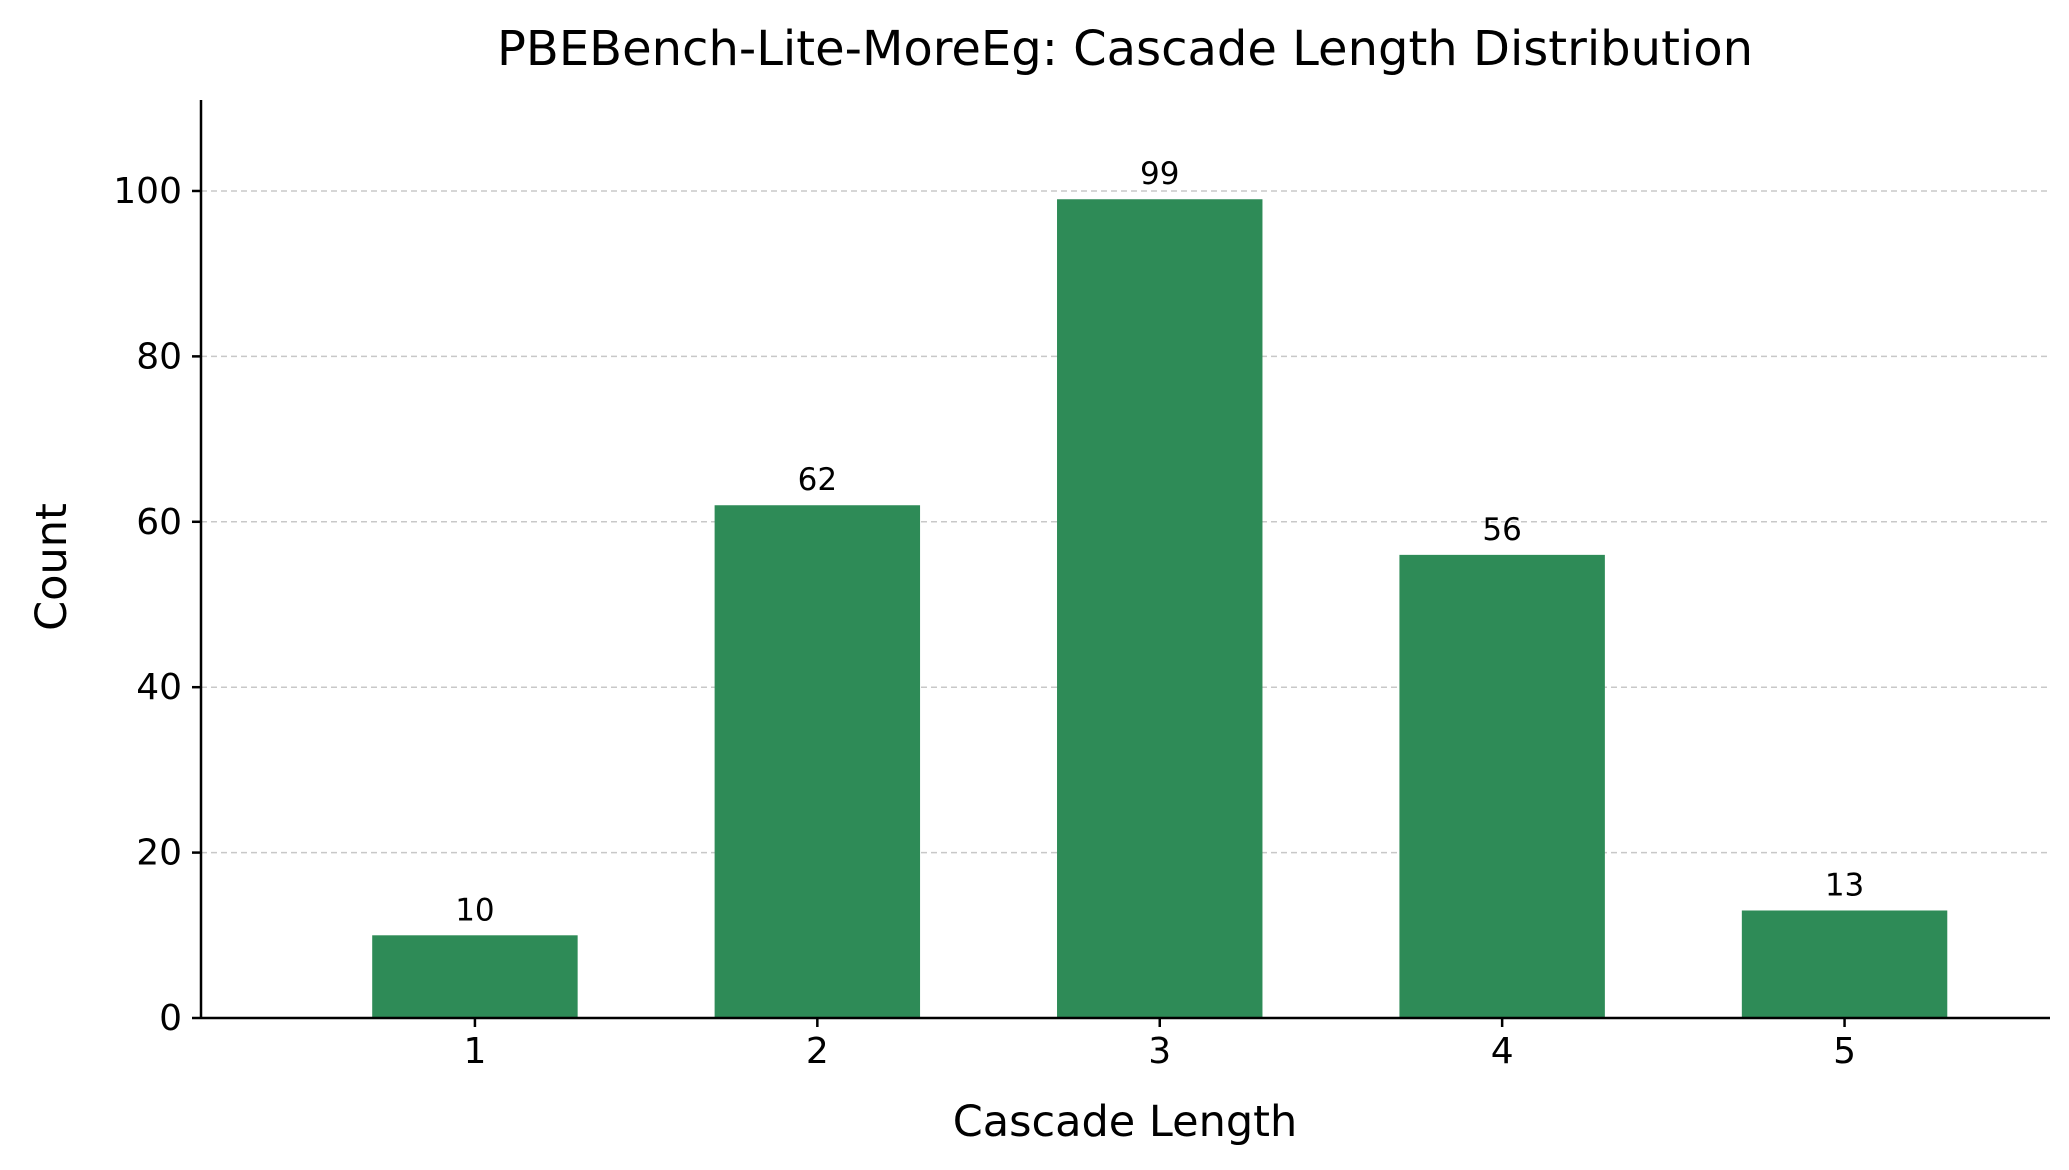 The height and width of the screenshot is (1170, 2069). Describe the element at coordinates (159, 522) in the screenshot. I see `y-tick-label: 60` at that location.